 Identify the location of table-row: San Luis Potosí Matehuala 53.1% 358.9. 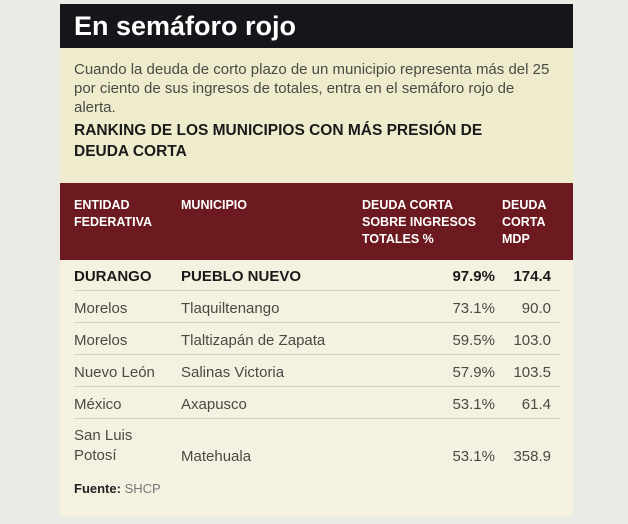
(317, 447).